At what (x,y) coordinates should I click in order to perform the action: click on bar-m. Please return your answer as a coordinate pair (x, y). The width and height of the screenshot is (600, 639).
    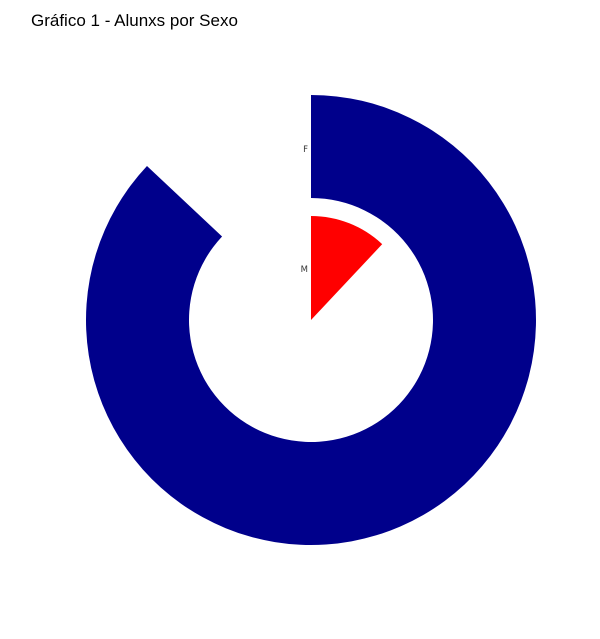
    Looking at the image, I should click on (347, 268).